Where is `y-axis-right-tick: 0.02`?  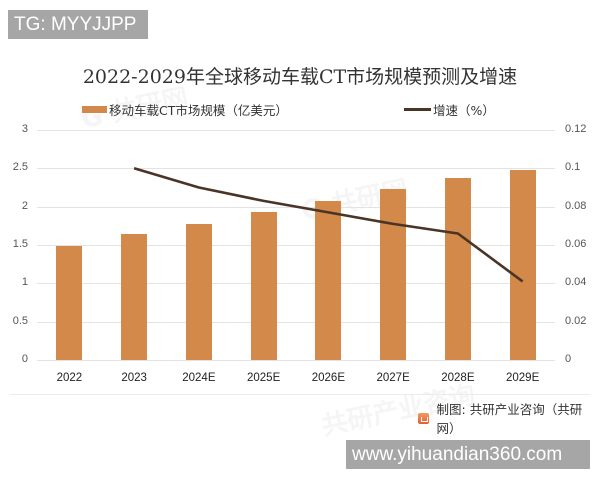 y-axis-right-tick: 0.02 is located at coordinates (576, 320).